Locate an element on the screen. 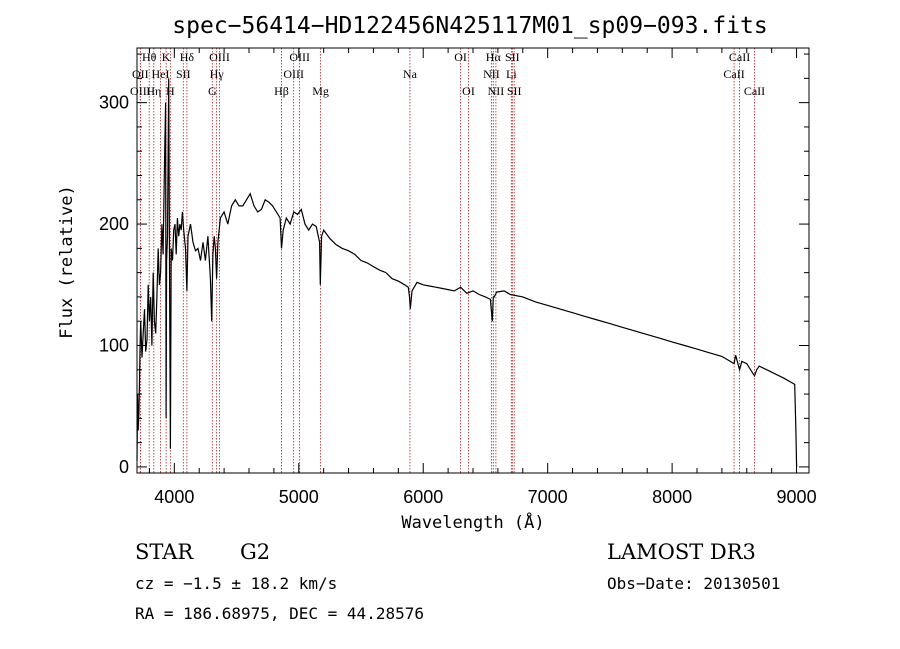  y-tick-label: 0 is located at coordinates (124, 467).